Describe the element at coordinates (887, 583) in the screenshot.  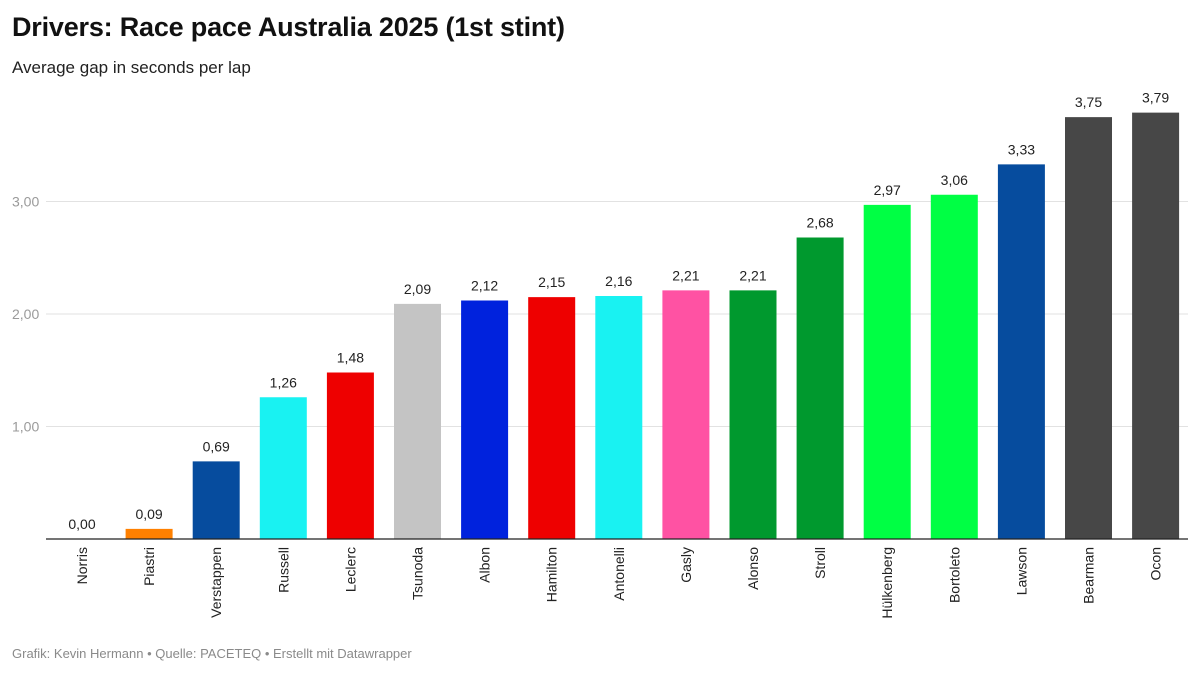
I see `x-tick-label: Hülkenberg` at that location.